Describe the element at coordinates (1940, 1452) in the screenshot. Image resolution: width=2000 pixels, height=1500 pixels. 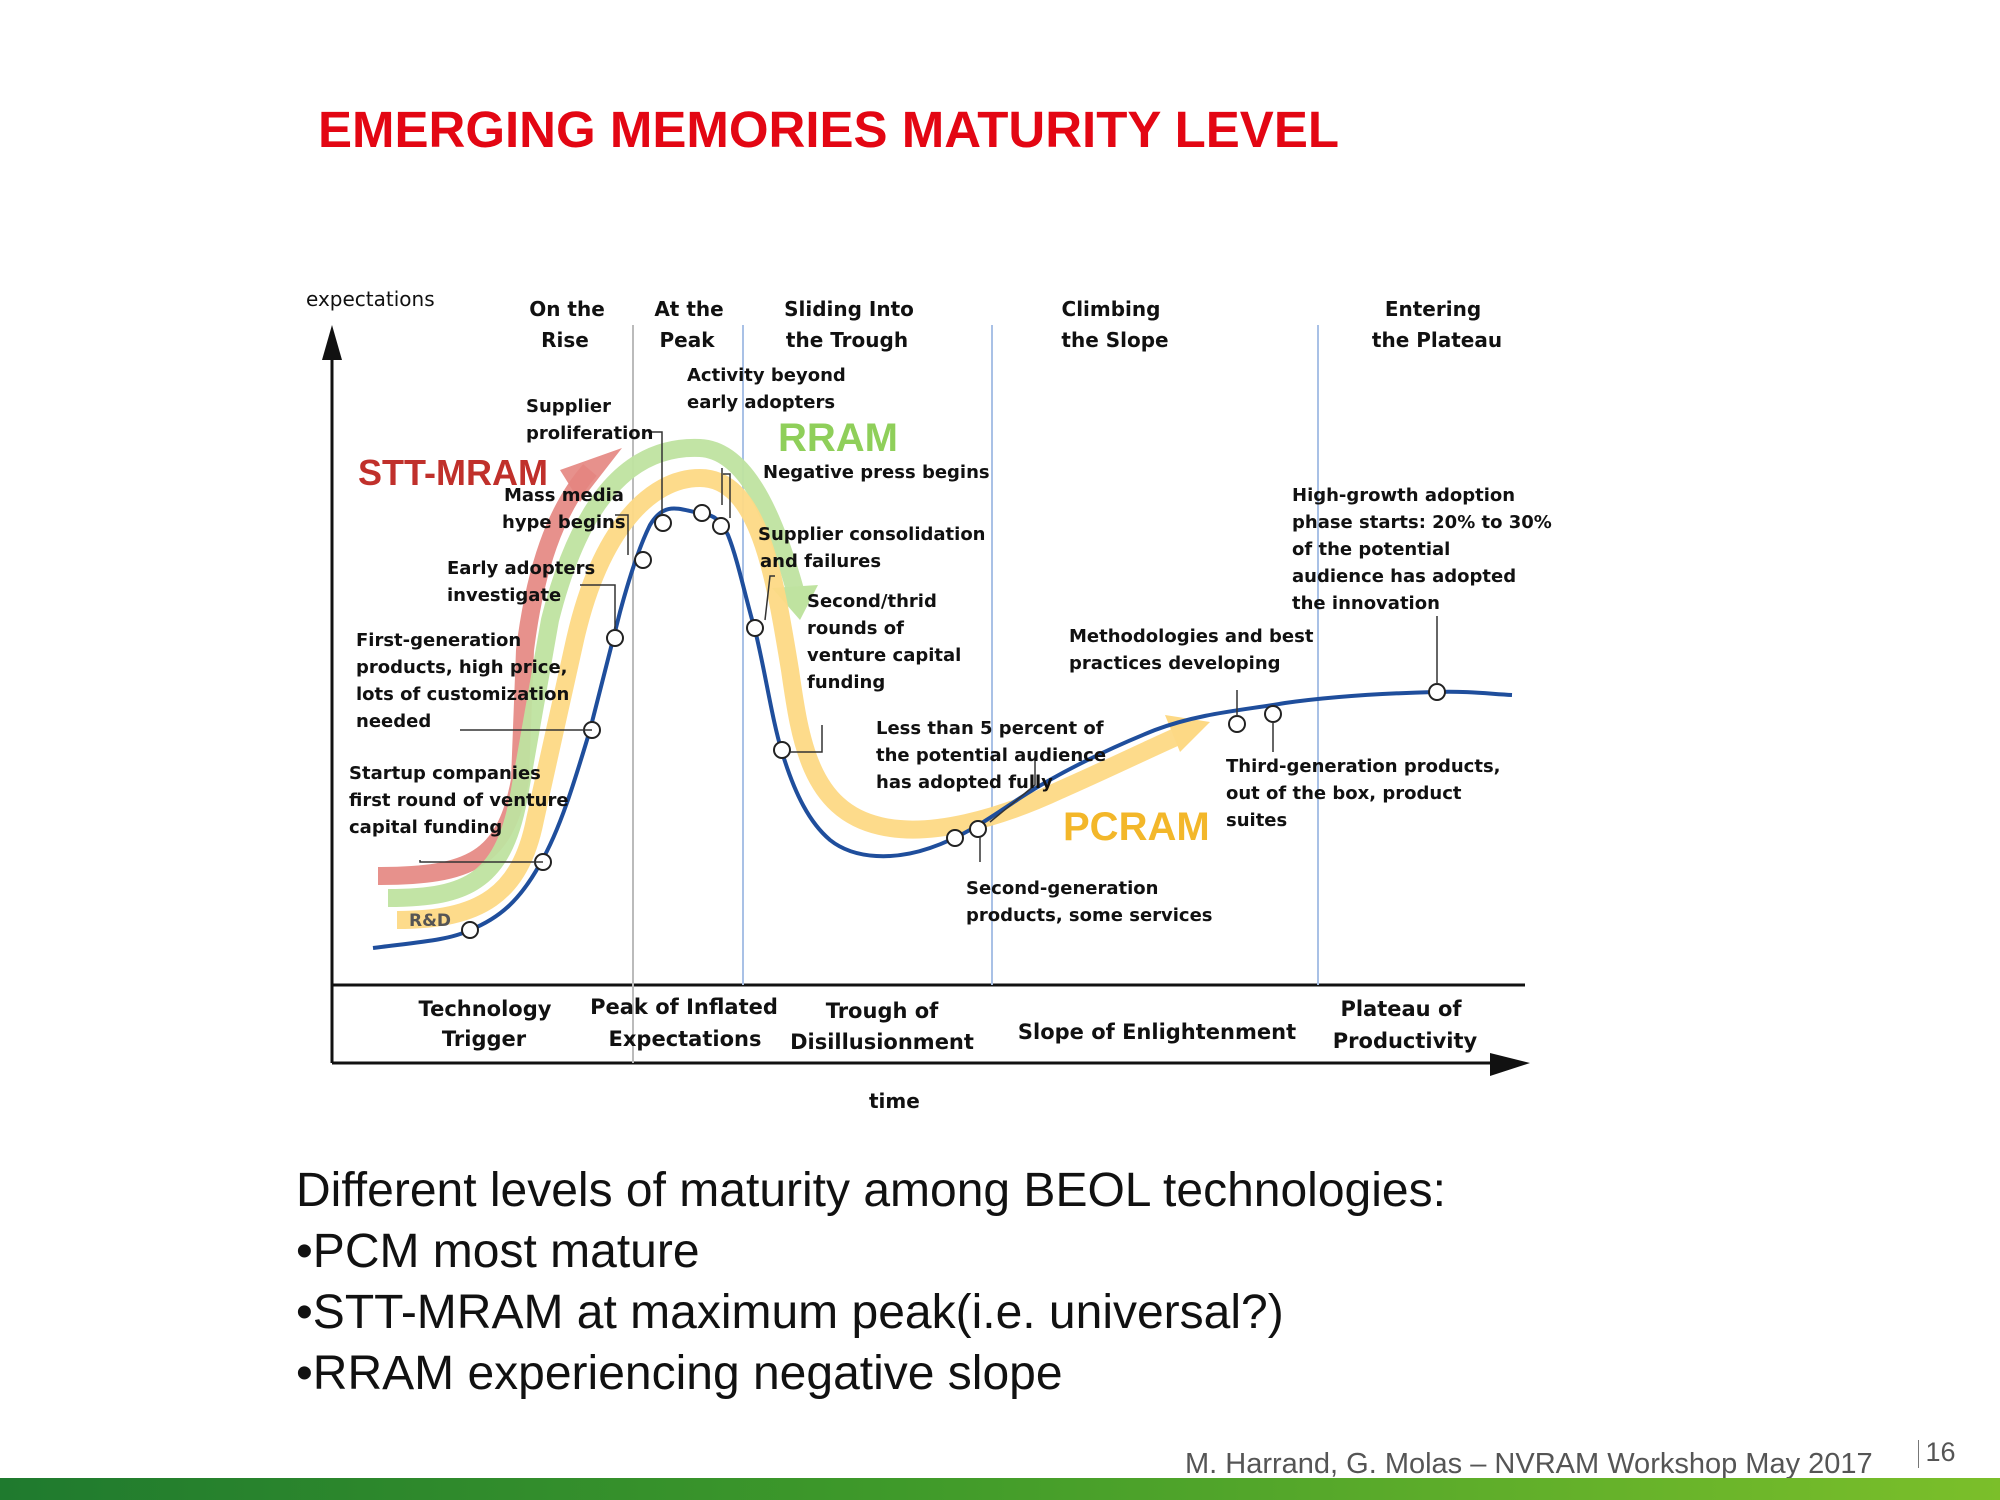
I see `page-number-value: 16` at that location.